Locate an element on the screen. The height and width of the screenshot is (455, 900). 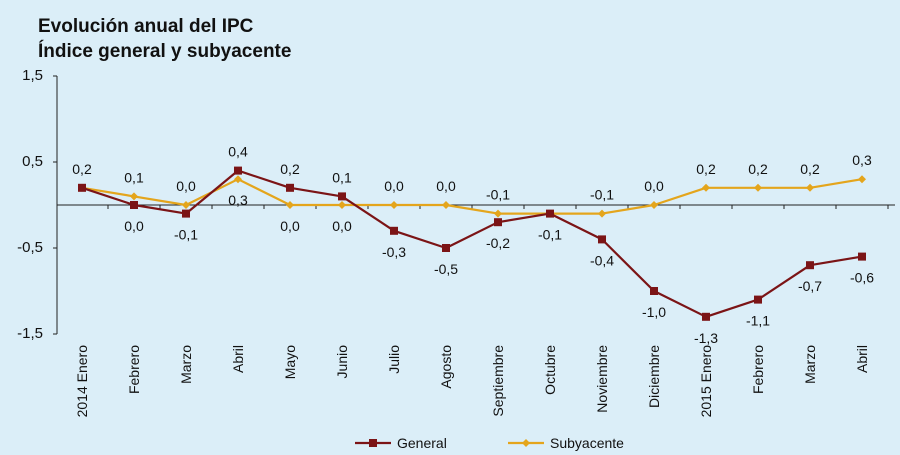
data-label: 0,4 is located at coordinates (238, 152).